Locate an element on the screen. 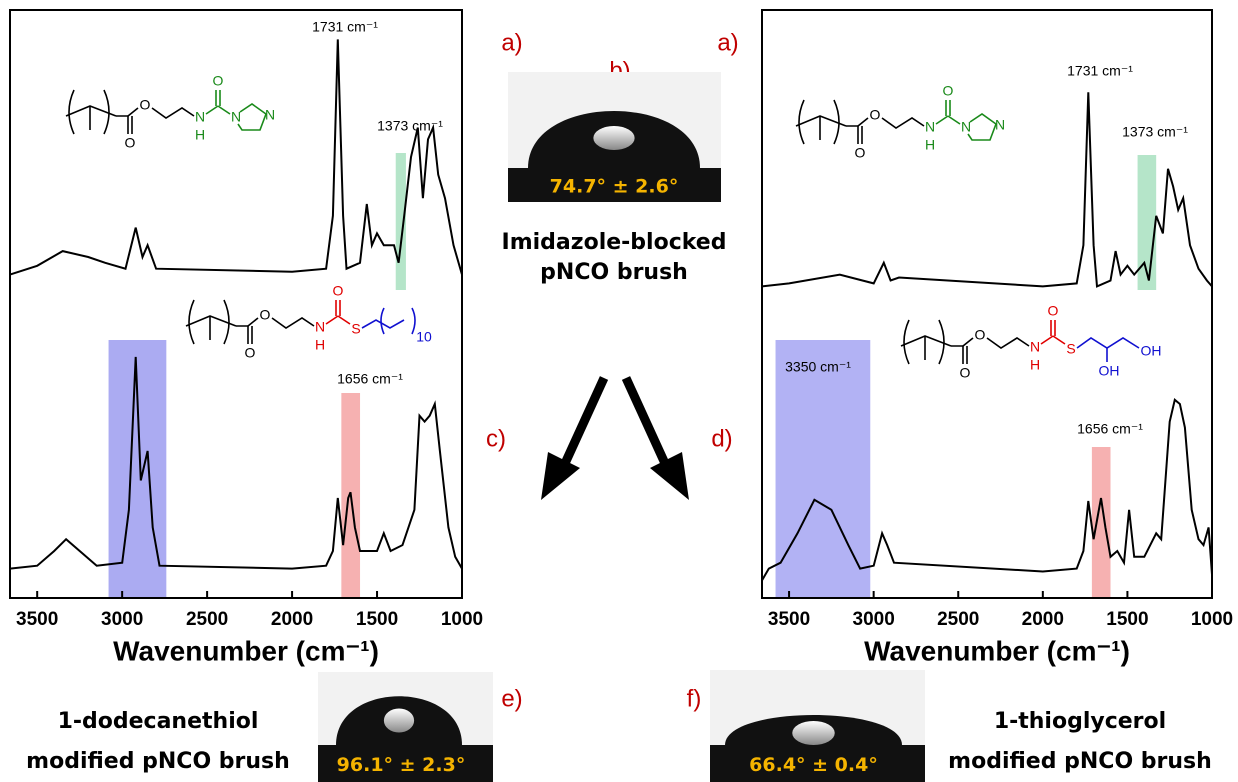 The width and height of the screenshot is (1238, 782). panel-label: c) is located at coordinates (496, 438).